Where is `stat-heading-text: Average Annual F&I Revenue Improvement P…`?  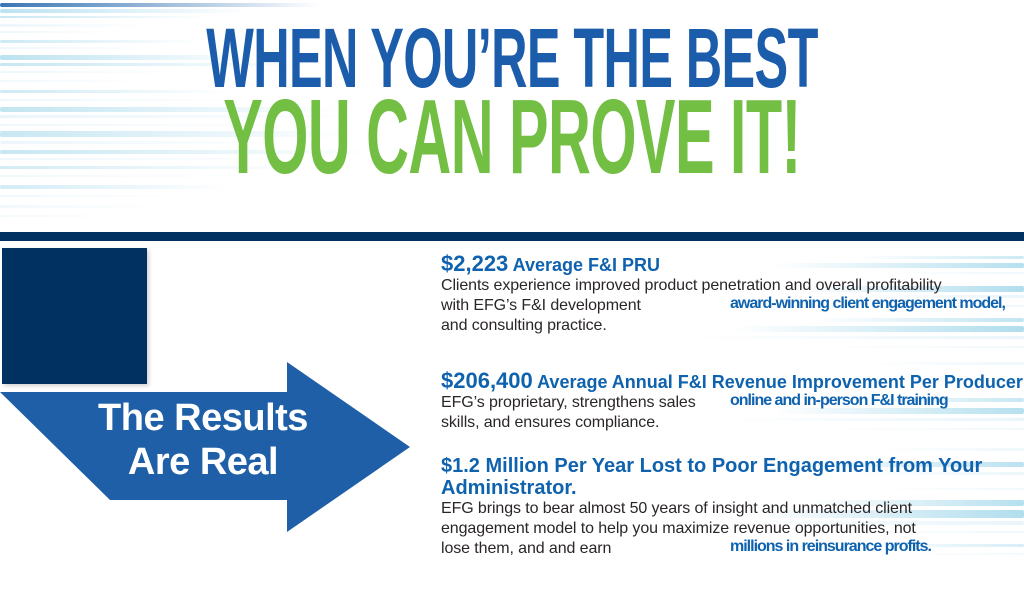
stat-heading-text: Average Annual F&I Revenue Improvement P… is located at coordinates (777, 382).